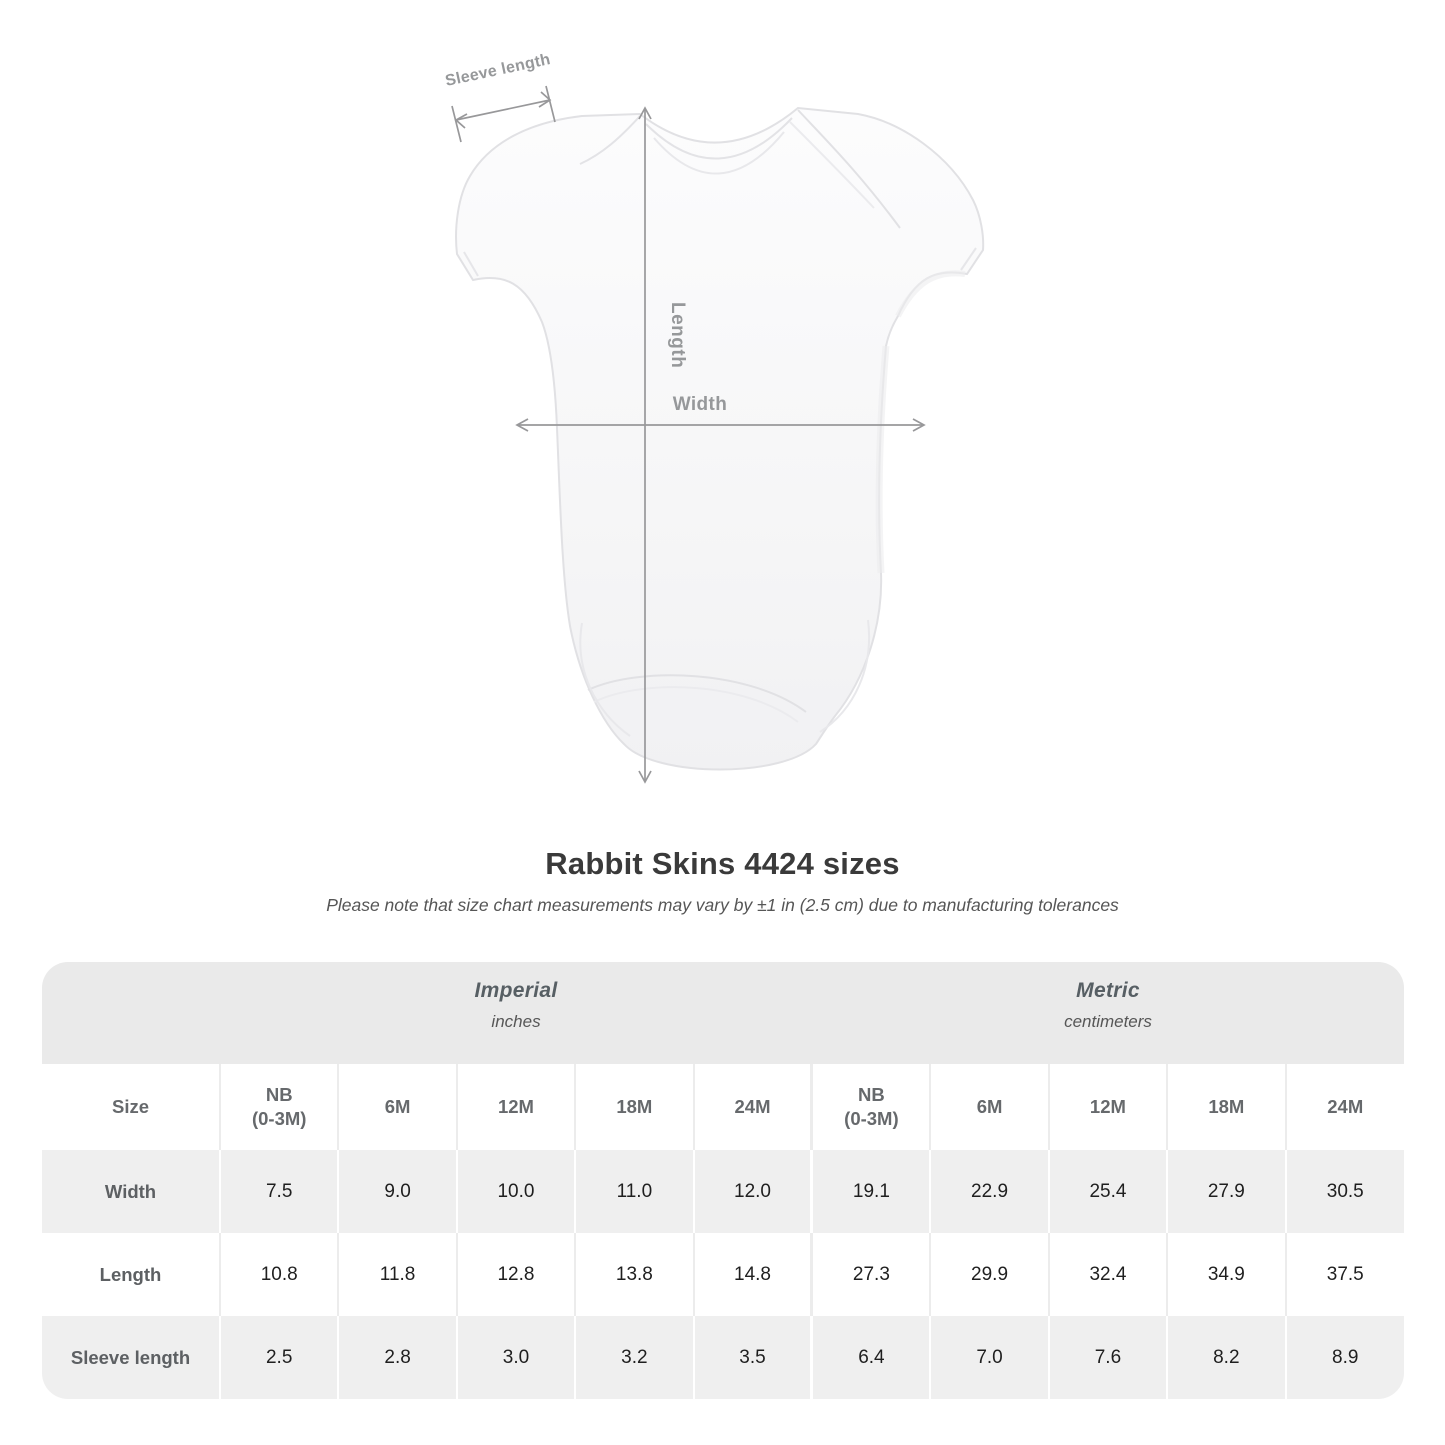  I want to click on column-header-nb-imperial: NB (0-3M), so click(278, 1107).